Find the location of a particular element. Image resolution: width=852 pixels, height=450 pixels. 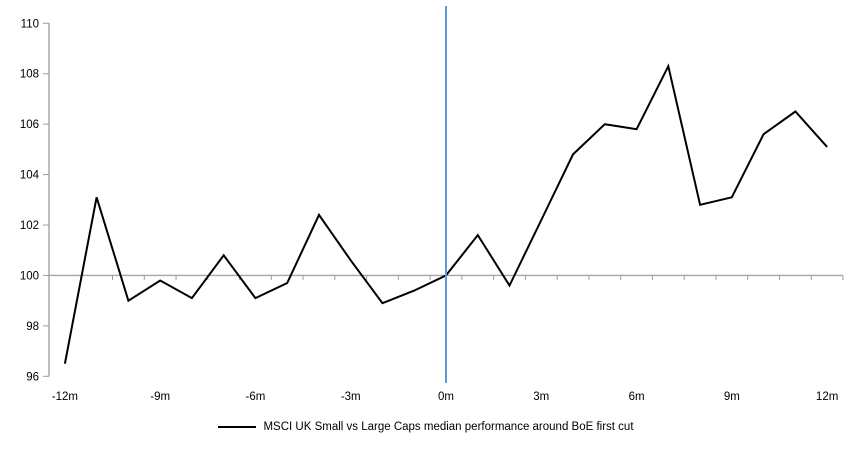

x-tick-label: 9m is located at coordinates (732, 397).